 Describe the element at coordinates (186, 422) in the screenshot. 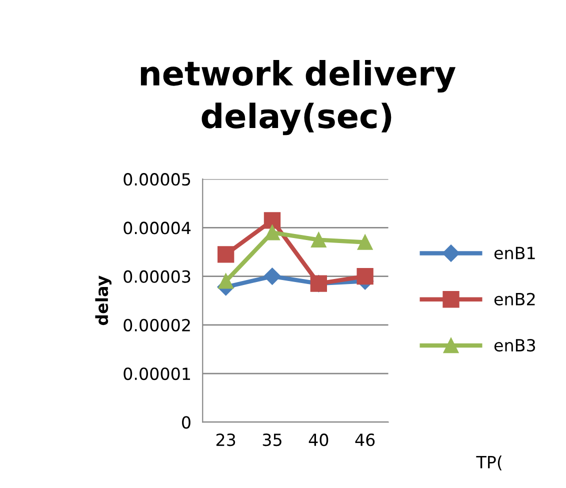

I see `y-tick-label: 0` at that location.